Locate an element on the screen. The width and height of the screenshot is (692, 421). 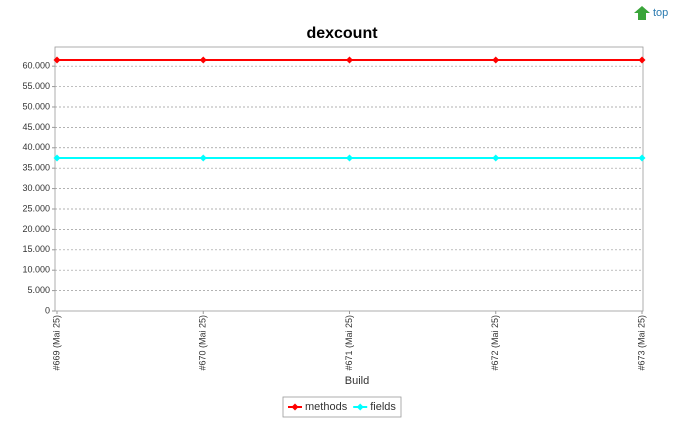
legend-label: methods is located at coordinates (326, 407).